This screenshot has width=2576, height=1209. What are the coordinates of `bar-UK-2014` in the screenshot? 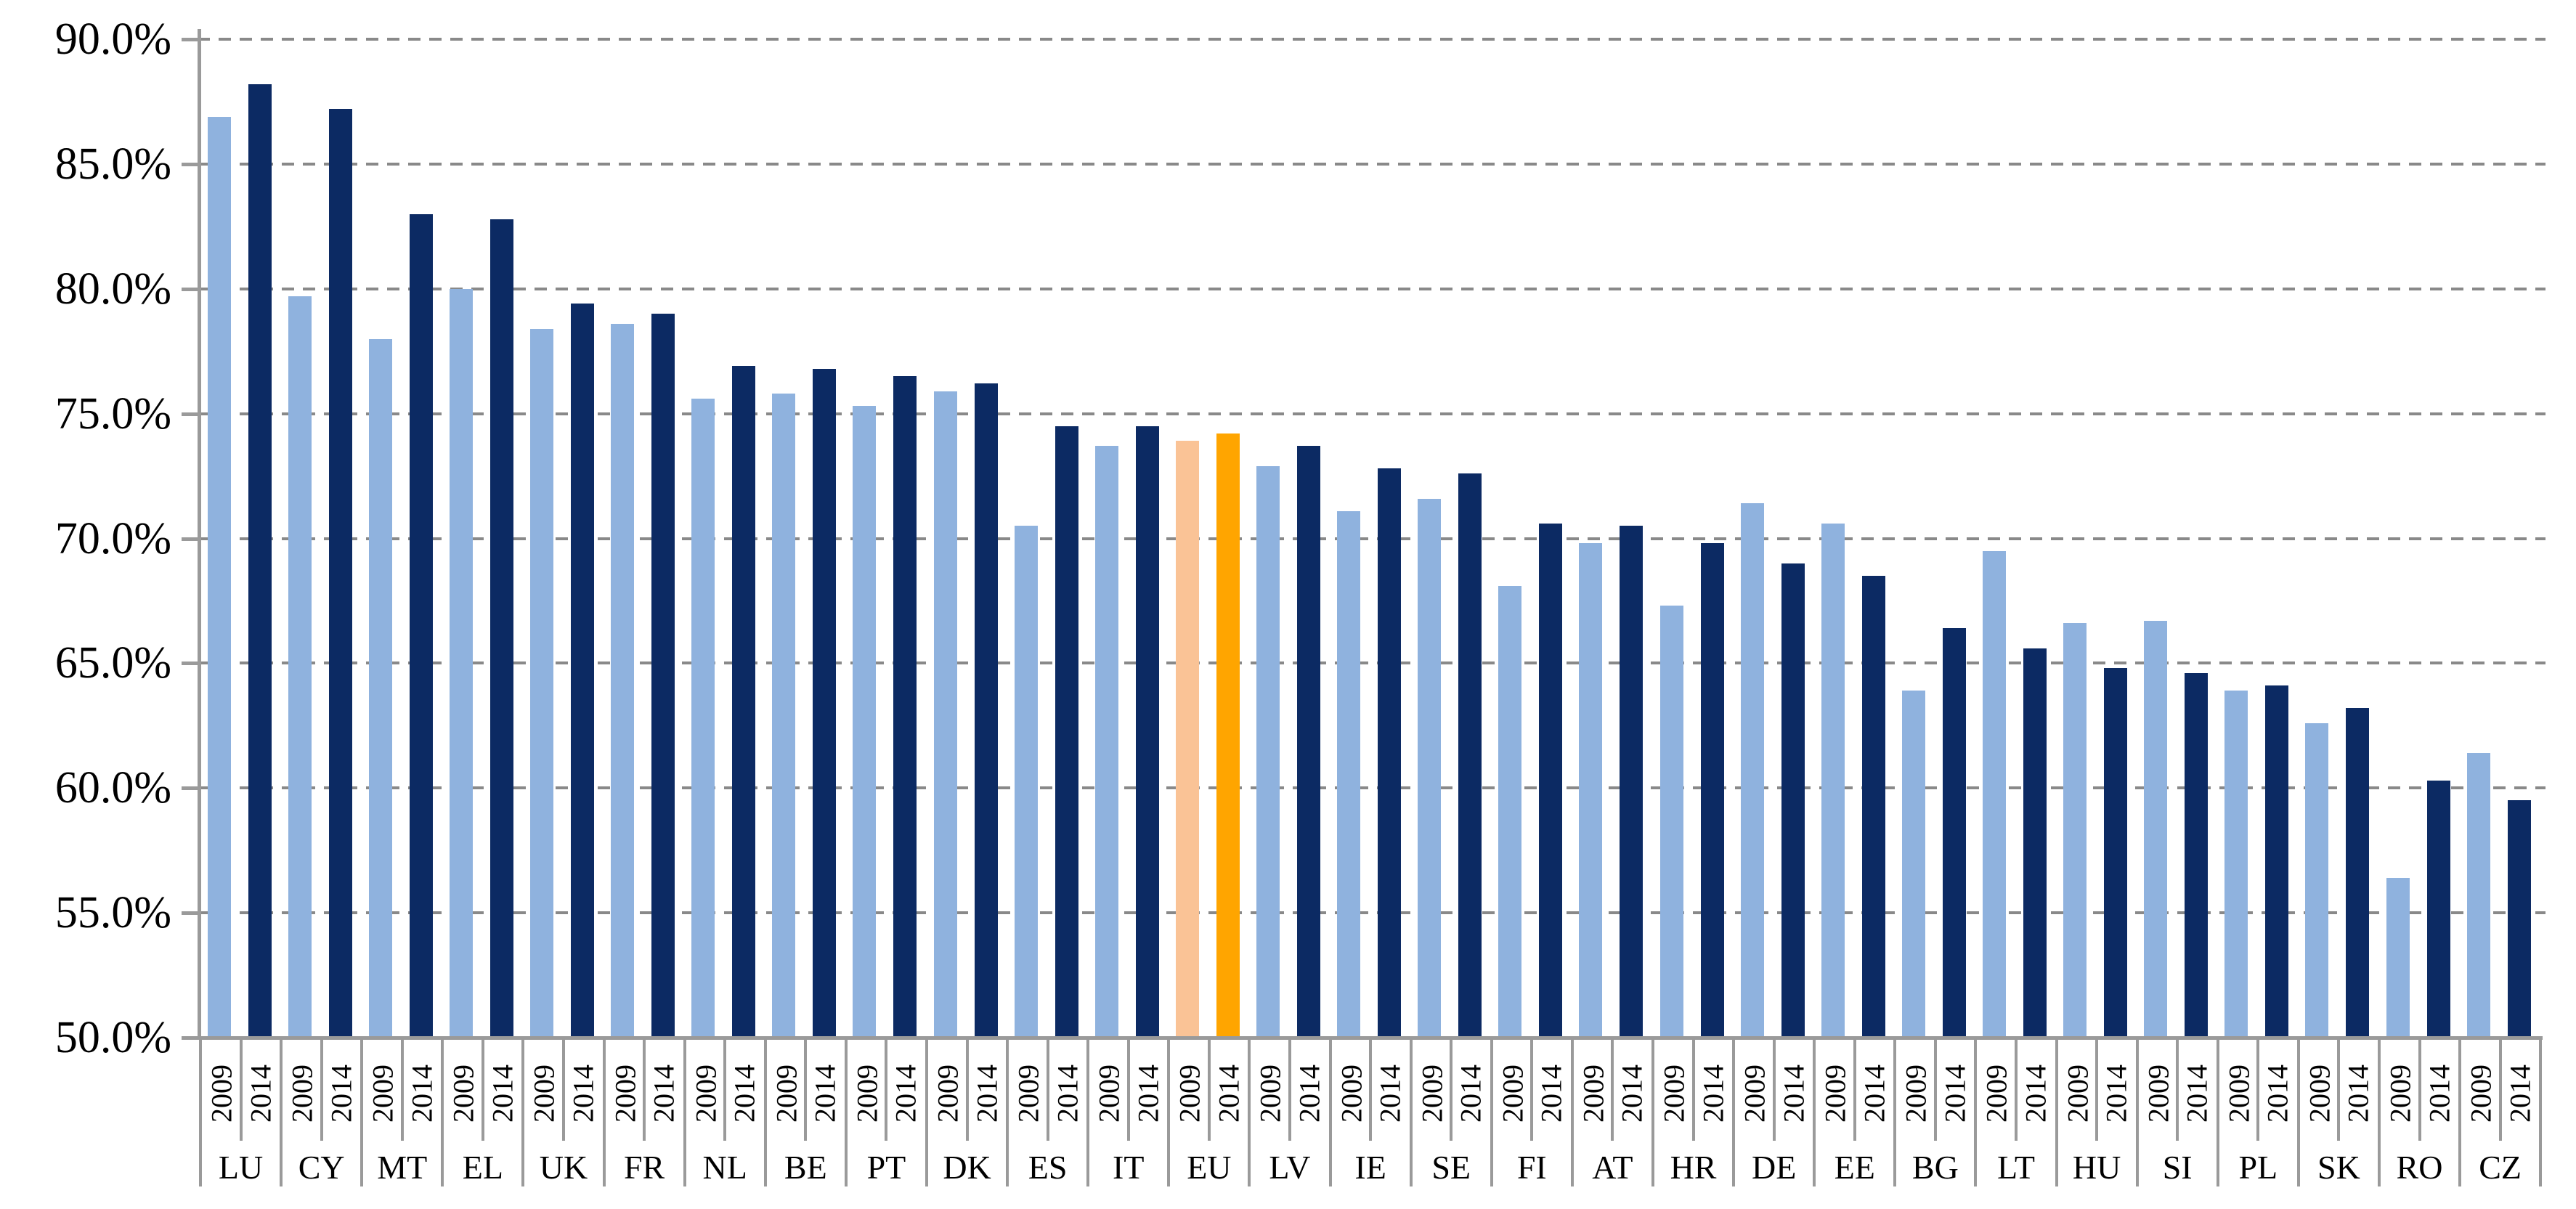 It's located at (582, 671).